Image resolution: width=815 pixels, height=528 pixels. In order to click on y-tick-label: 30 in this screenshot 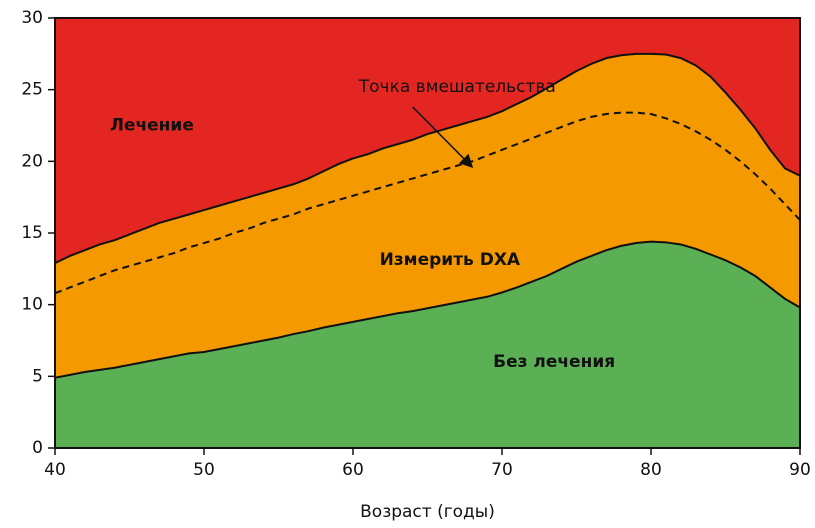, I will do `click(32, 18)`.